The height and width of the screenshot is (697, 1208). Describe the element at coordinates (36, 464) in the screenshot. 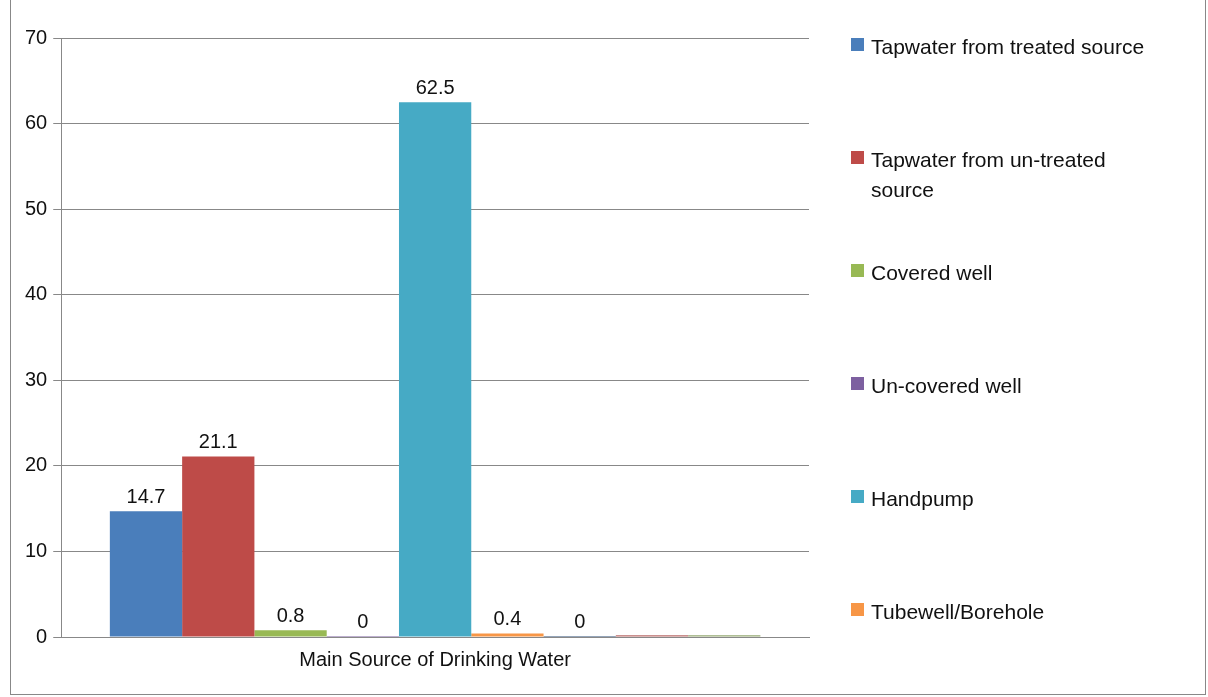

I see `y-tick-label: 20` at that location.